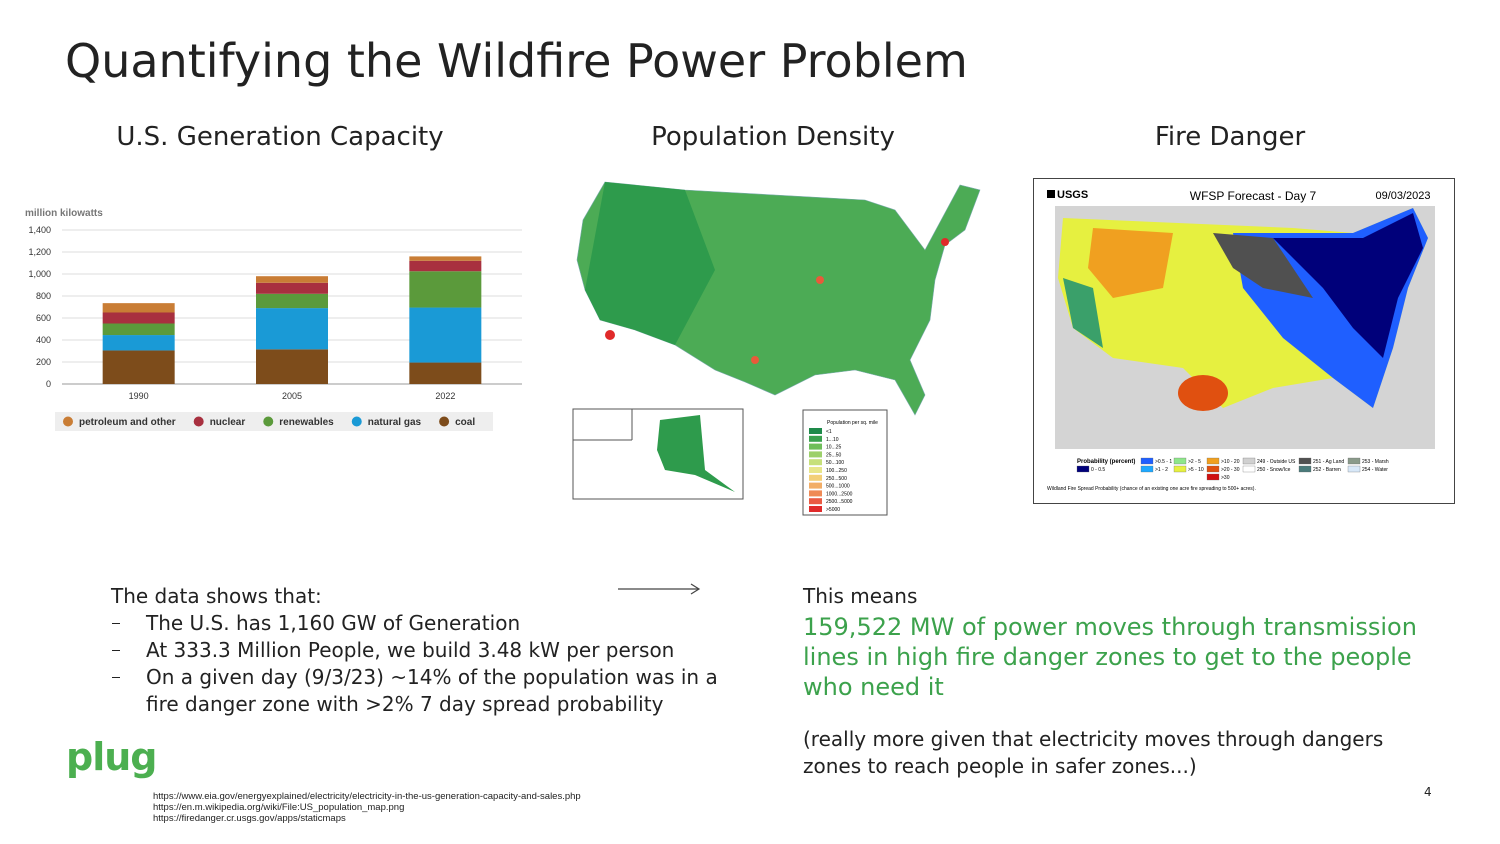 This screenshot has height=844, width=1500. Describe the element at coordinates (1276, 462) in the screenshot. I see `legend-label: 249 - Outside US` at that location.